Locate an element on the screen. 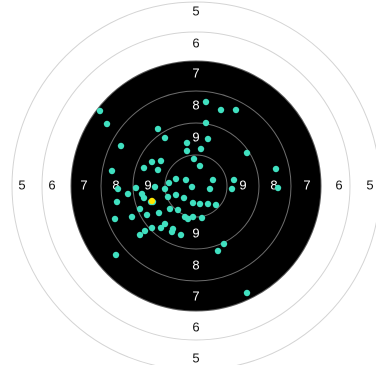  ring-label-7-right: 7 is located at coordinates (306, 184).